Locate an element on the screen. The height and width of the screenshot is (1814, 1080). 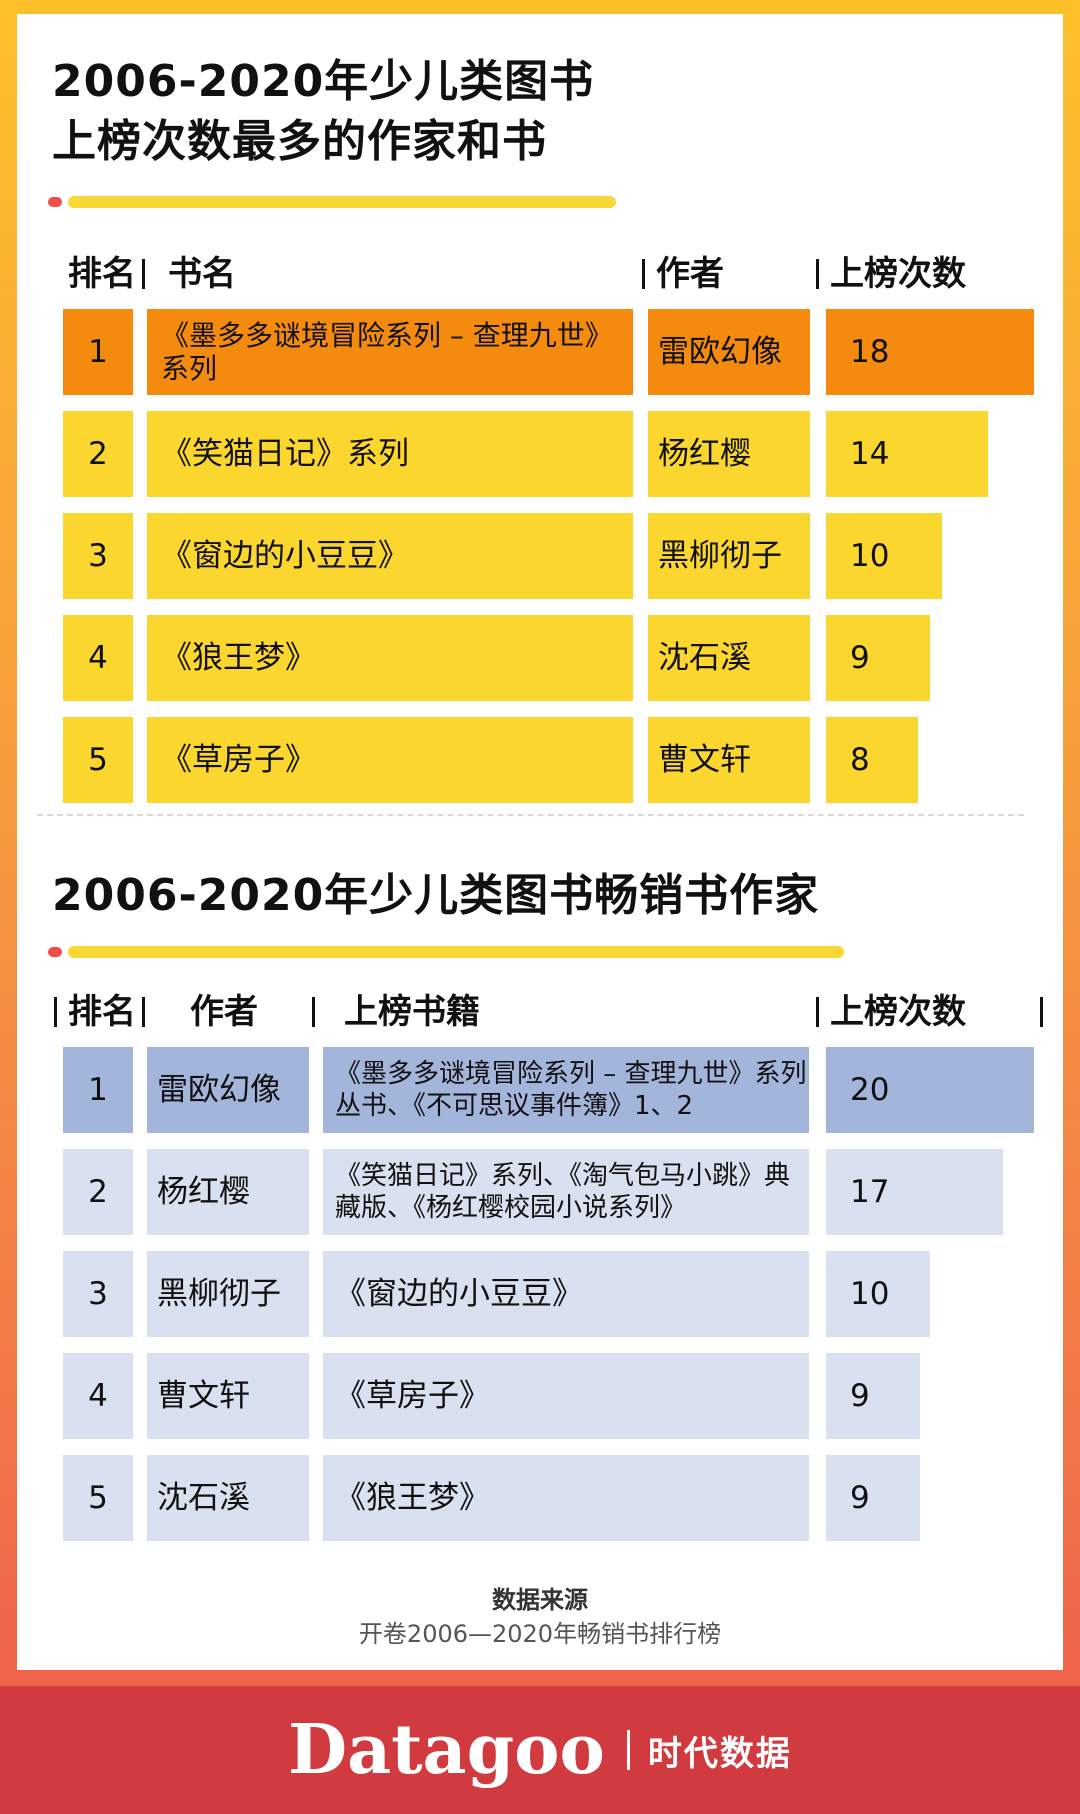
table1-author-cell: 沈石溪 is located at coordinates (729, 658).